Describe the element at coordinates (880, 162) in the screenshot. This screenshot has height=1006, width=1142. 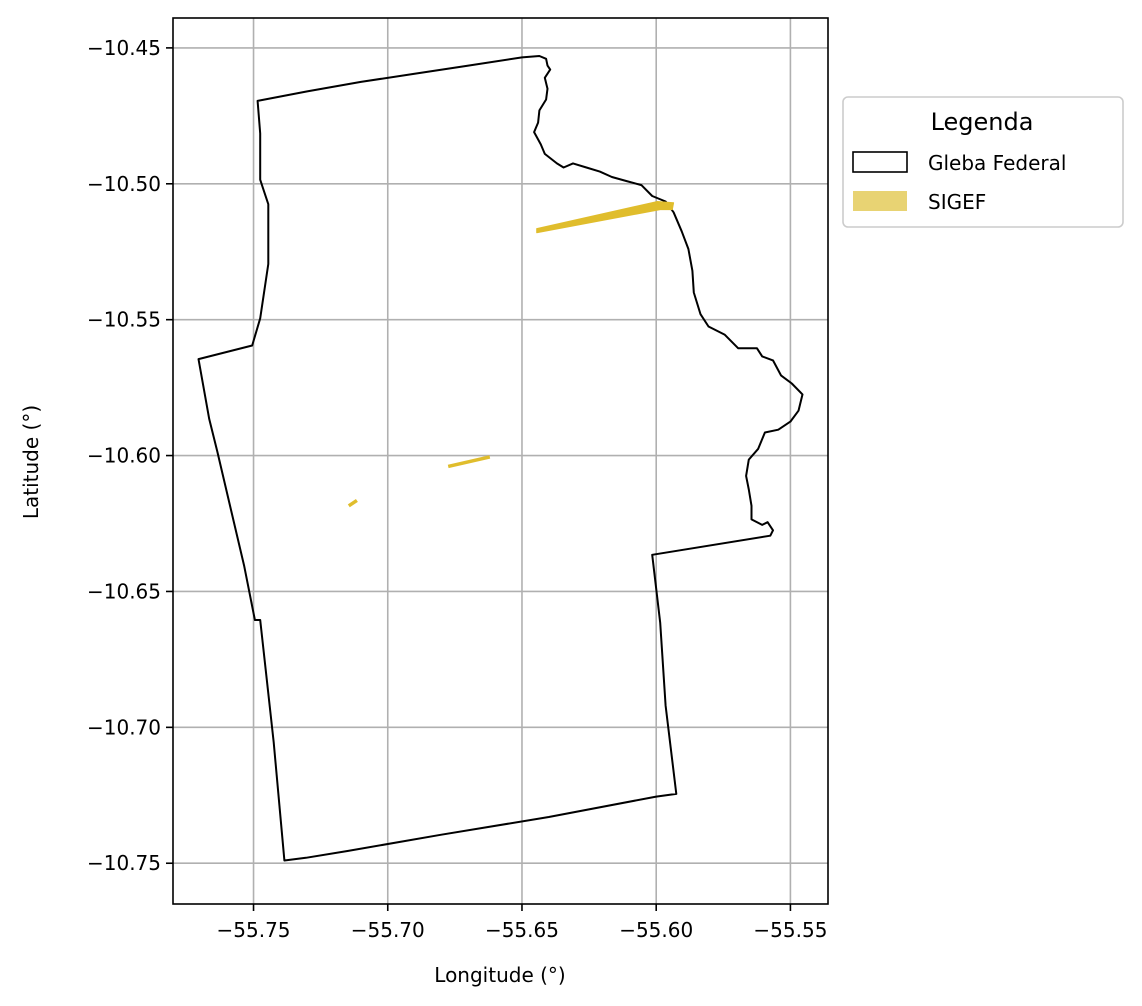
I see `legend-swatch-gleba` at that location.